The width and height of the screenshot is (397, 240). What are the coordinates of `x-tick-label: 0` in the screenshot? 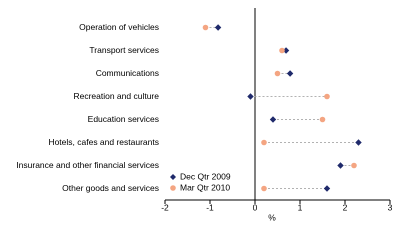 It's located at (255, 207).